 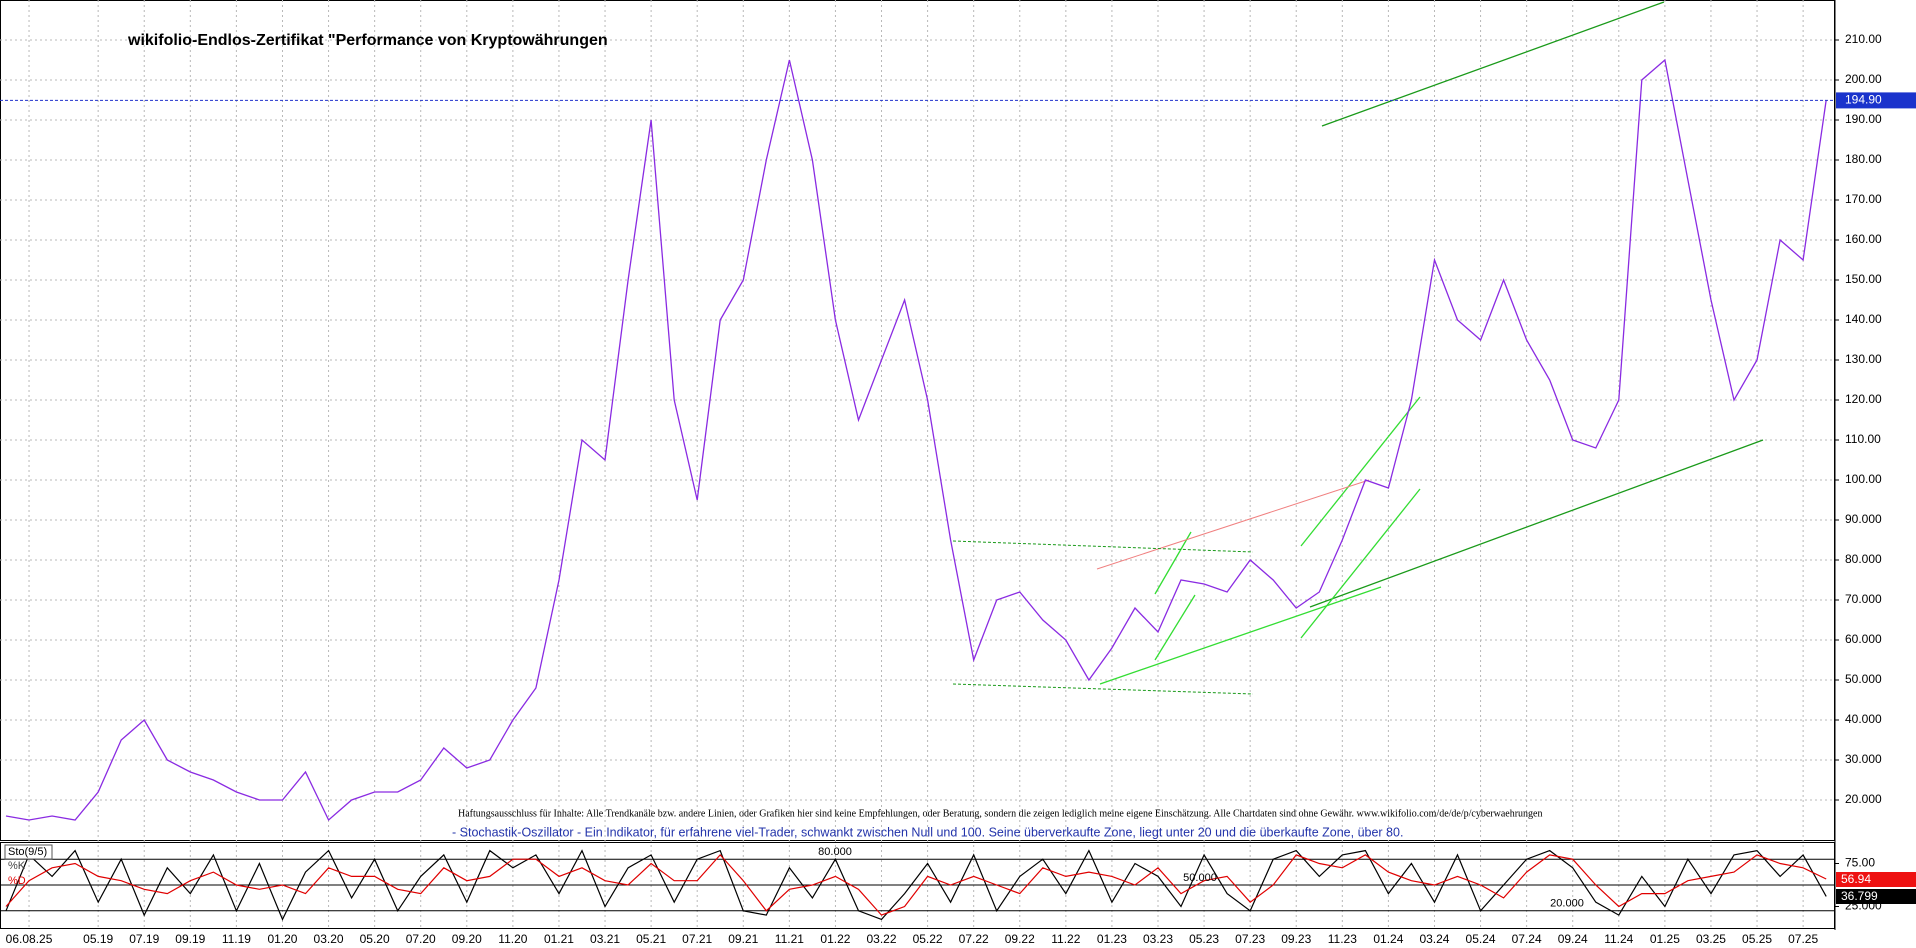 I want to click on value-label: 56.94, so click(x=1856, y=879).